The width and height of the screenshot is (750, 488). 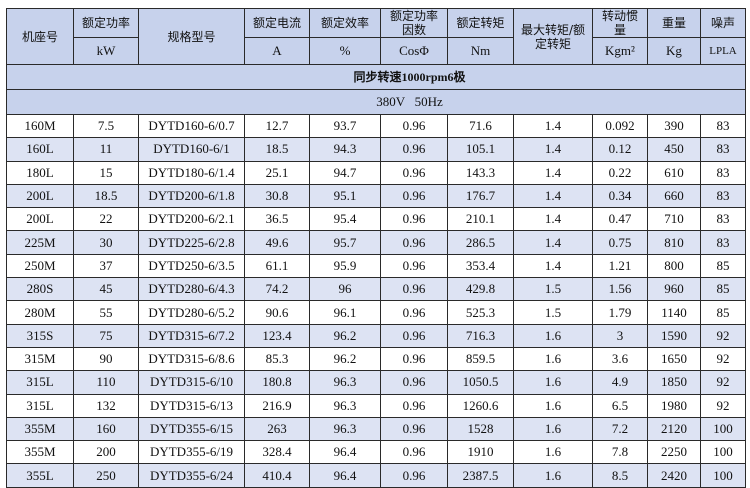 What do you see at coordinates (106, 312) in the screenshot?
I see `cell-power: 55` at bounding box center [106, 312].